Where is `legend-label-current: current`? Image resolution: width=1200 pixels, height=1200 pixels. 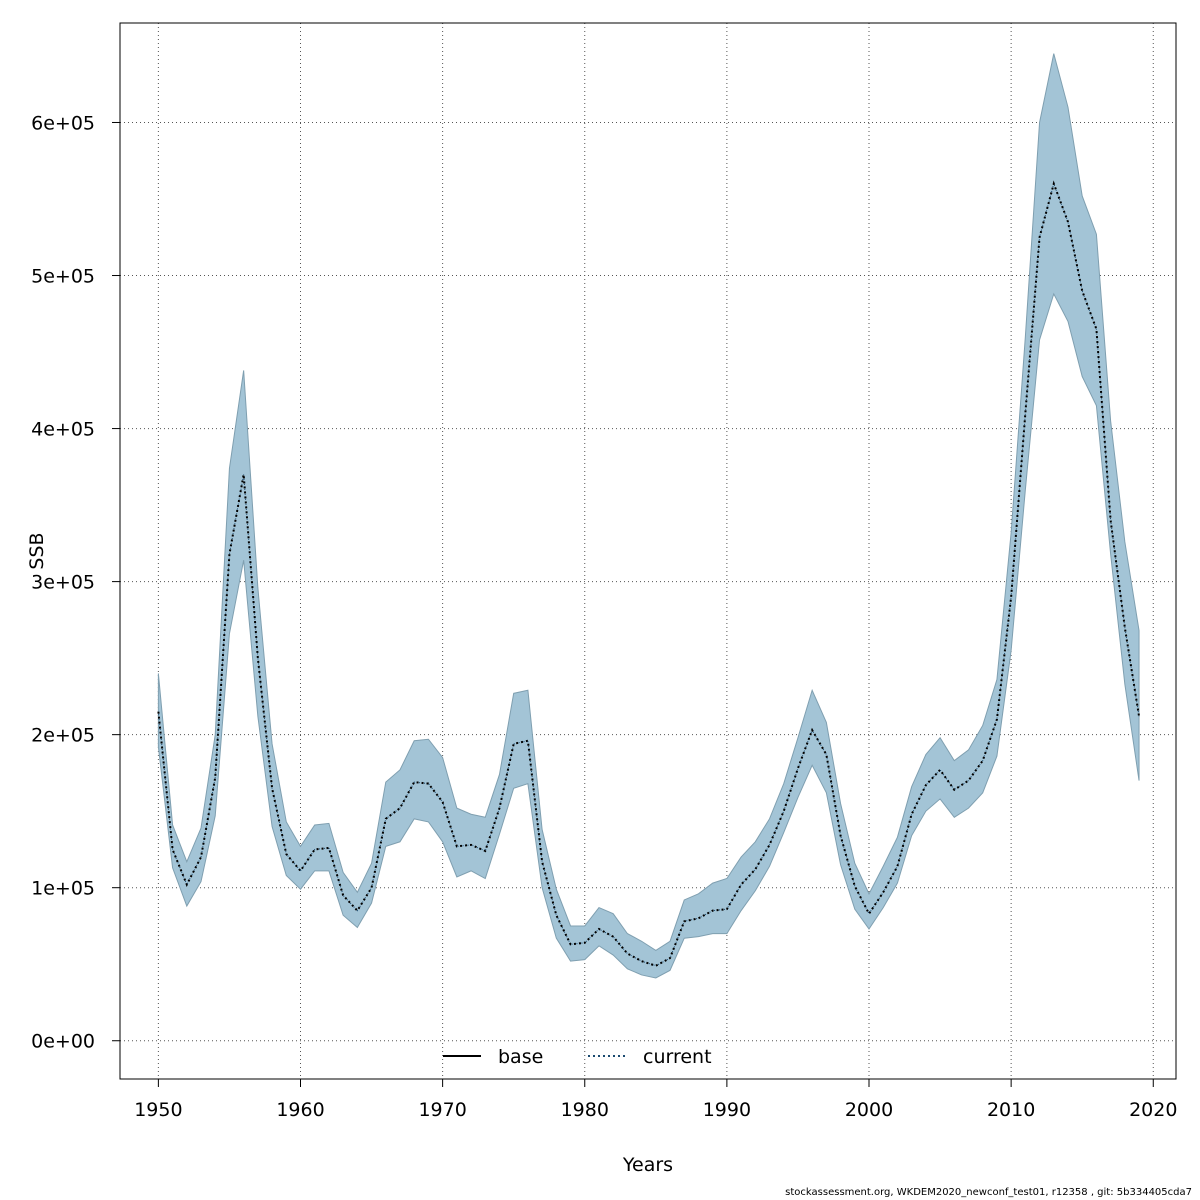 legend-label-current: current is located at coordinates (677, 1057).